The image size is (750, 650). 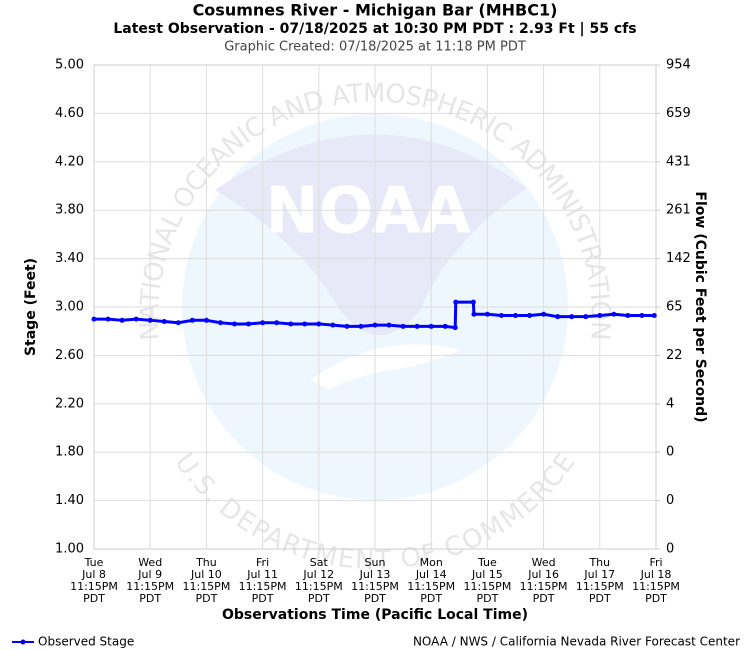 What do you see at coordinates (674, 307) in the screenshot?
I see `y2-tick-label: 65` at bounding box center [674, 307].